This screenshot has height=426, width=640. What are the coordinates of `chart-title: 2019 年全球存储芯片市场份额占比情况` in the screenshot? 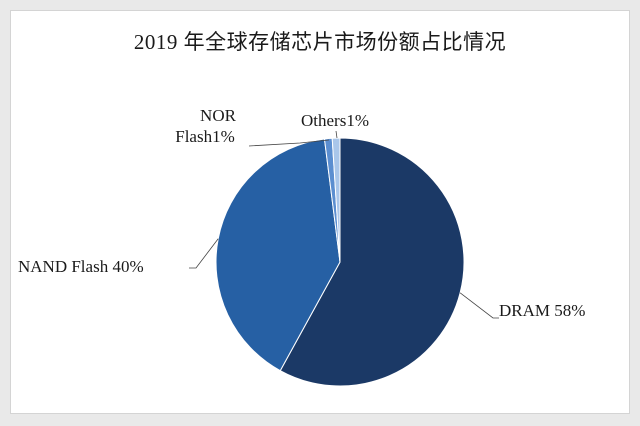 It's located at (320, 42).